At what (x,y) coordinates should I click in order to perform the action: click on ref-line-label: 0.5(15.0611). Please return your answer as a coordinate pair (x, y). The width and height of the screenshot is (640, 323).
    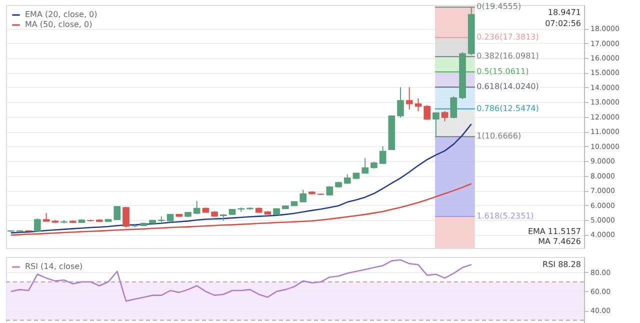
    Looking at the image, I should click on (502, 71).